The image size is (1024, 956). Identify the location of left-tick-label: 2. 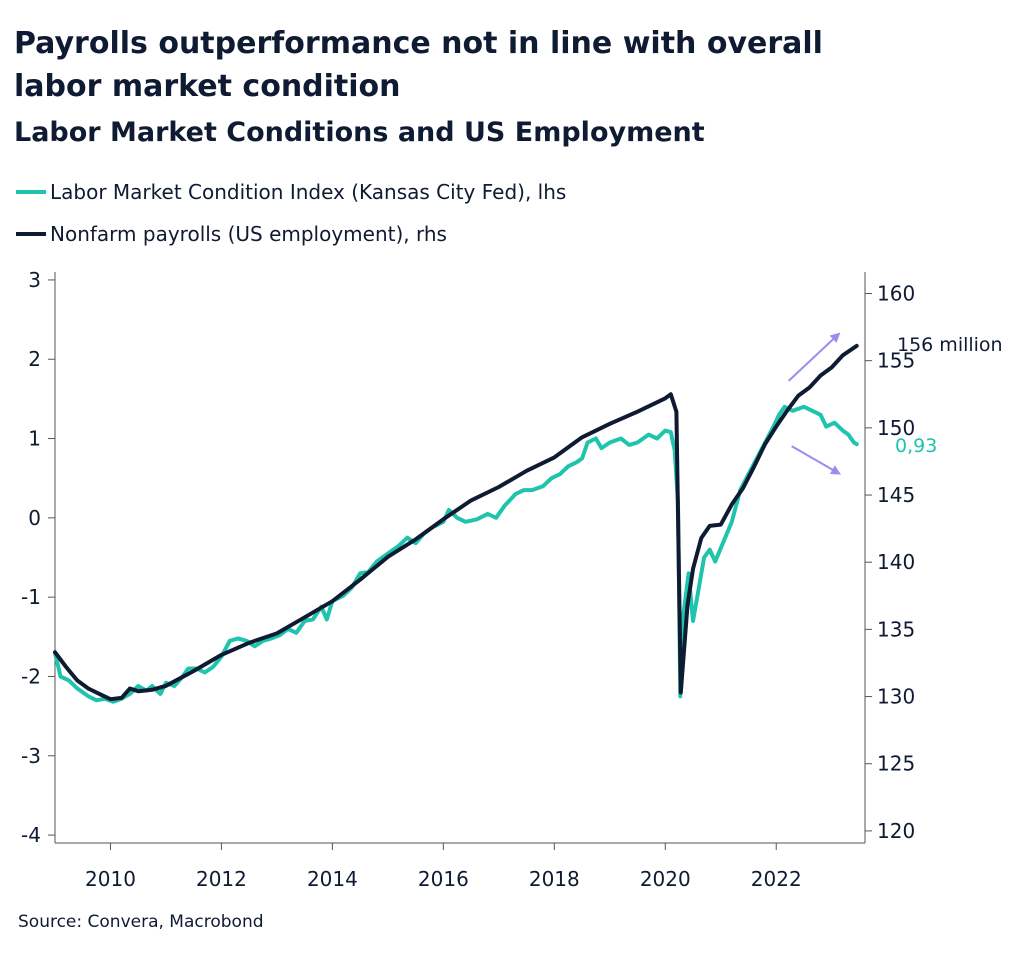
(34, 359).